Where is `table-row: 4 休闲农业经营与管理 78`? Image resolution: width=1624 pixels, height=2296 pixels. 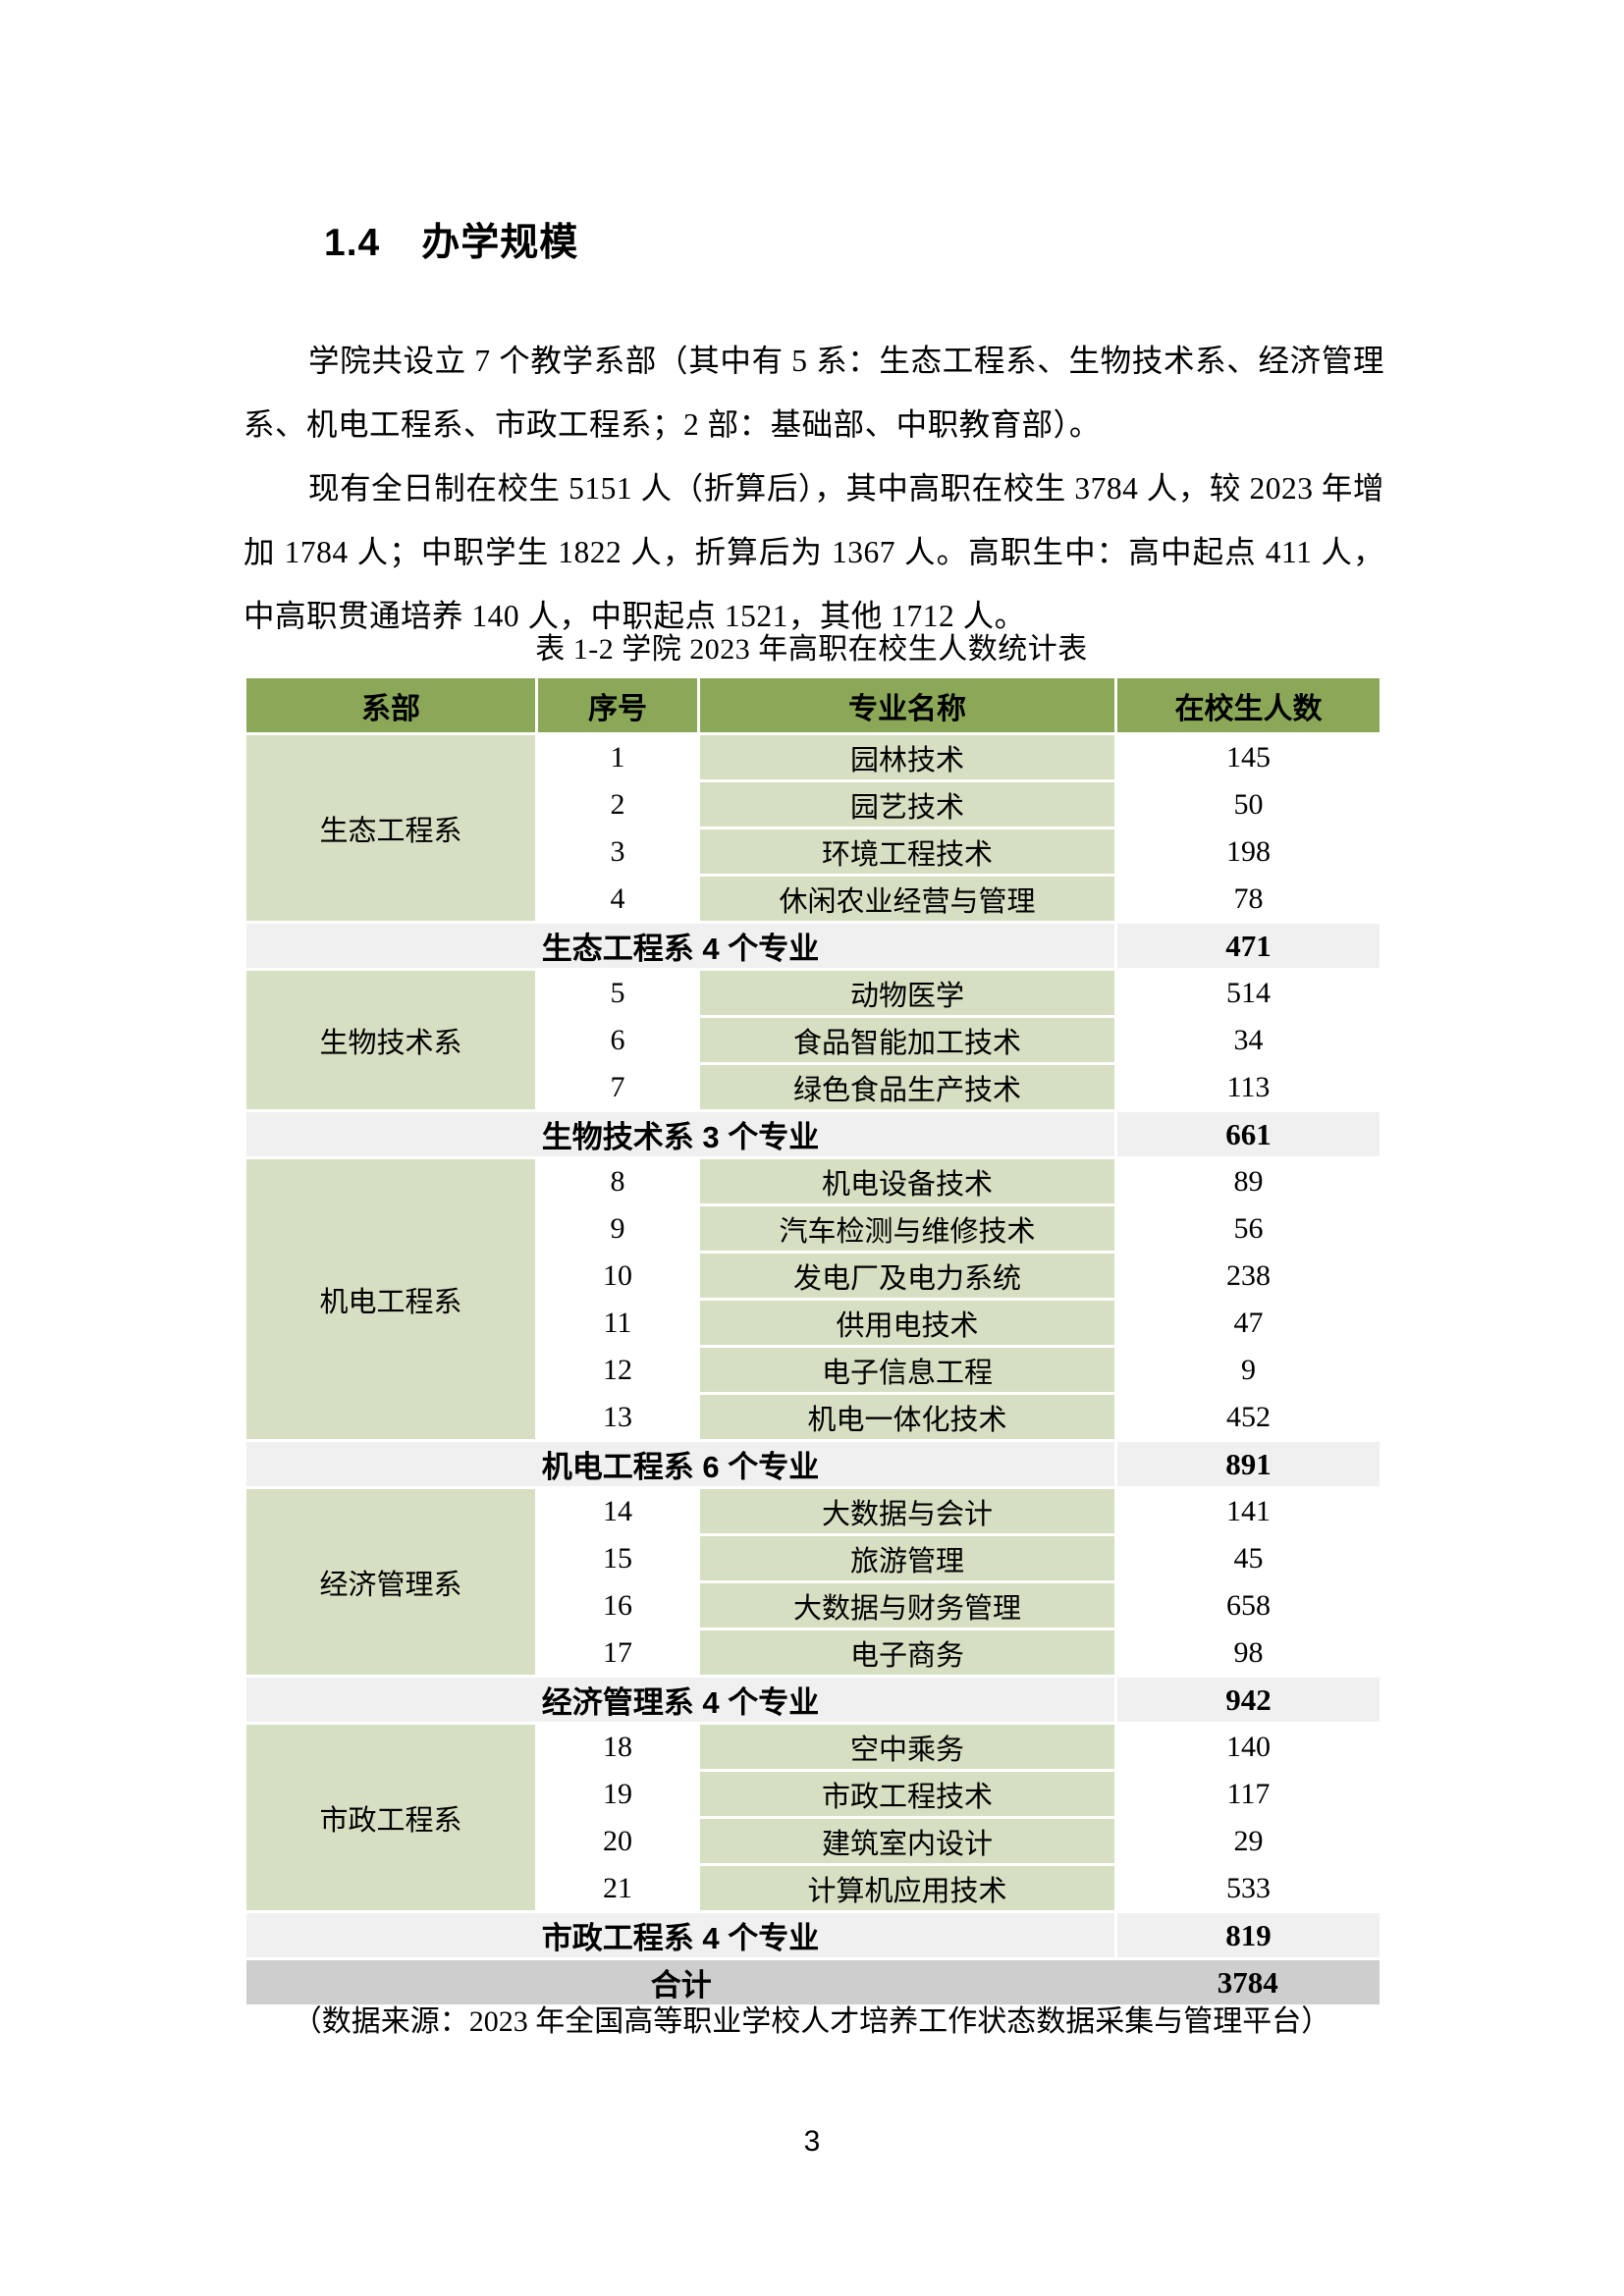
table-row: 4 休闲农业经营与管理 78 is located at coordinates (813, 899).